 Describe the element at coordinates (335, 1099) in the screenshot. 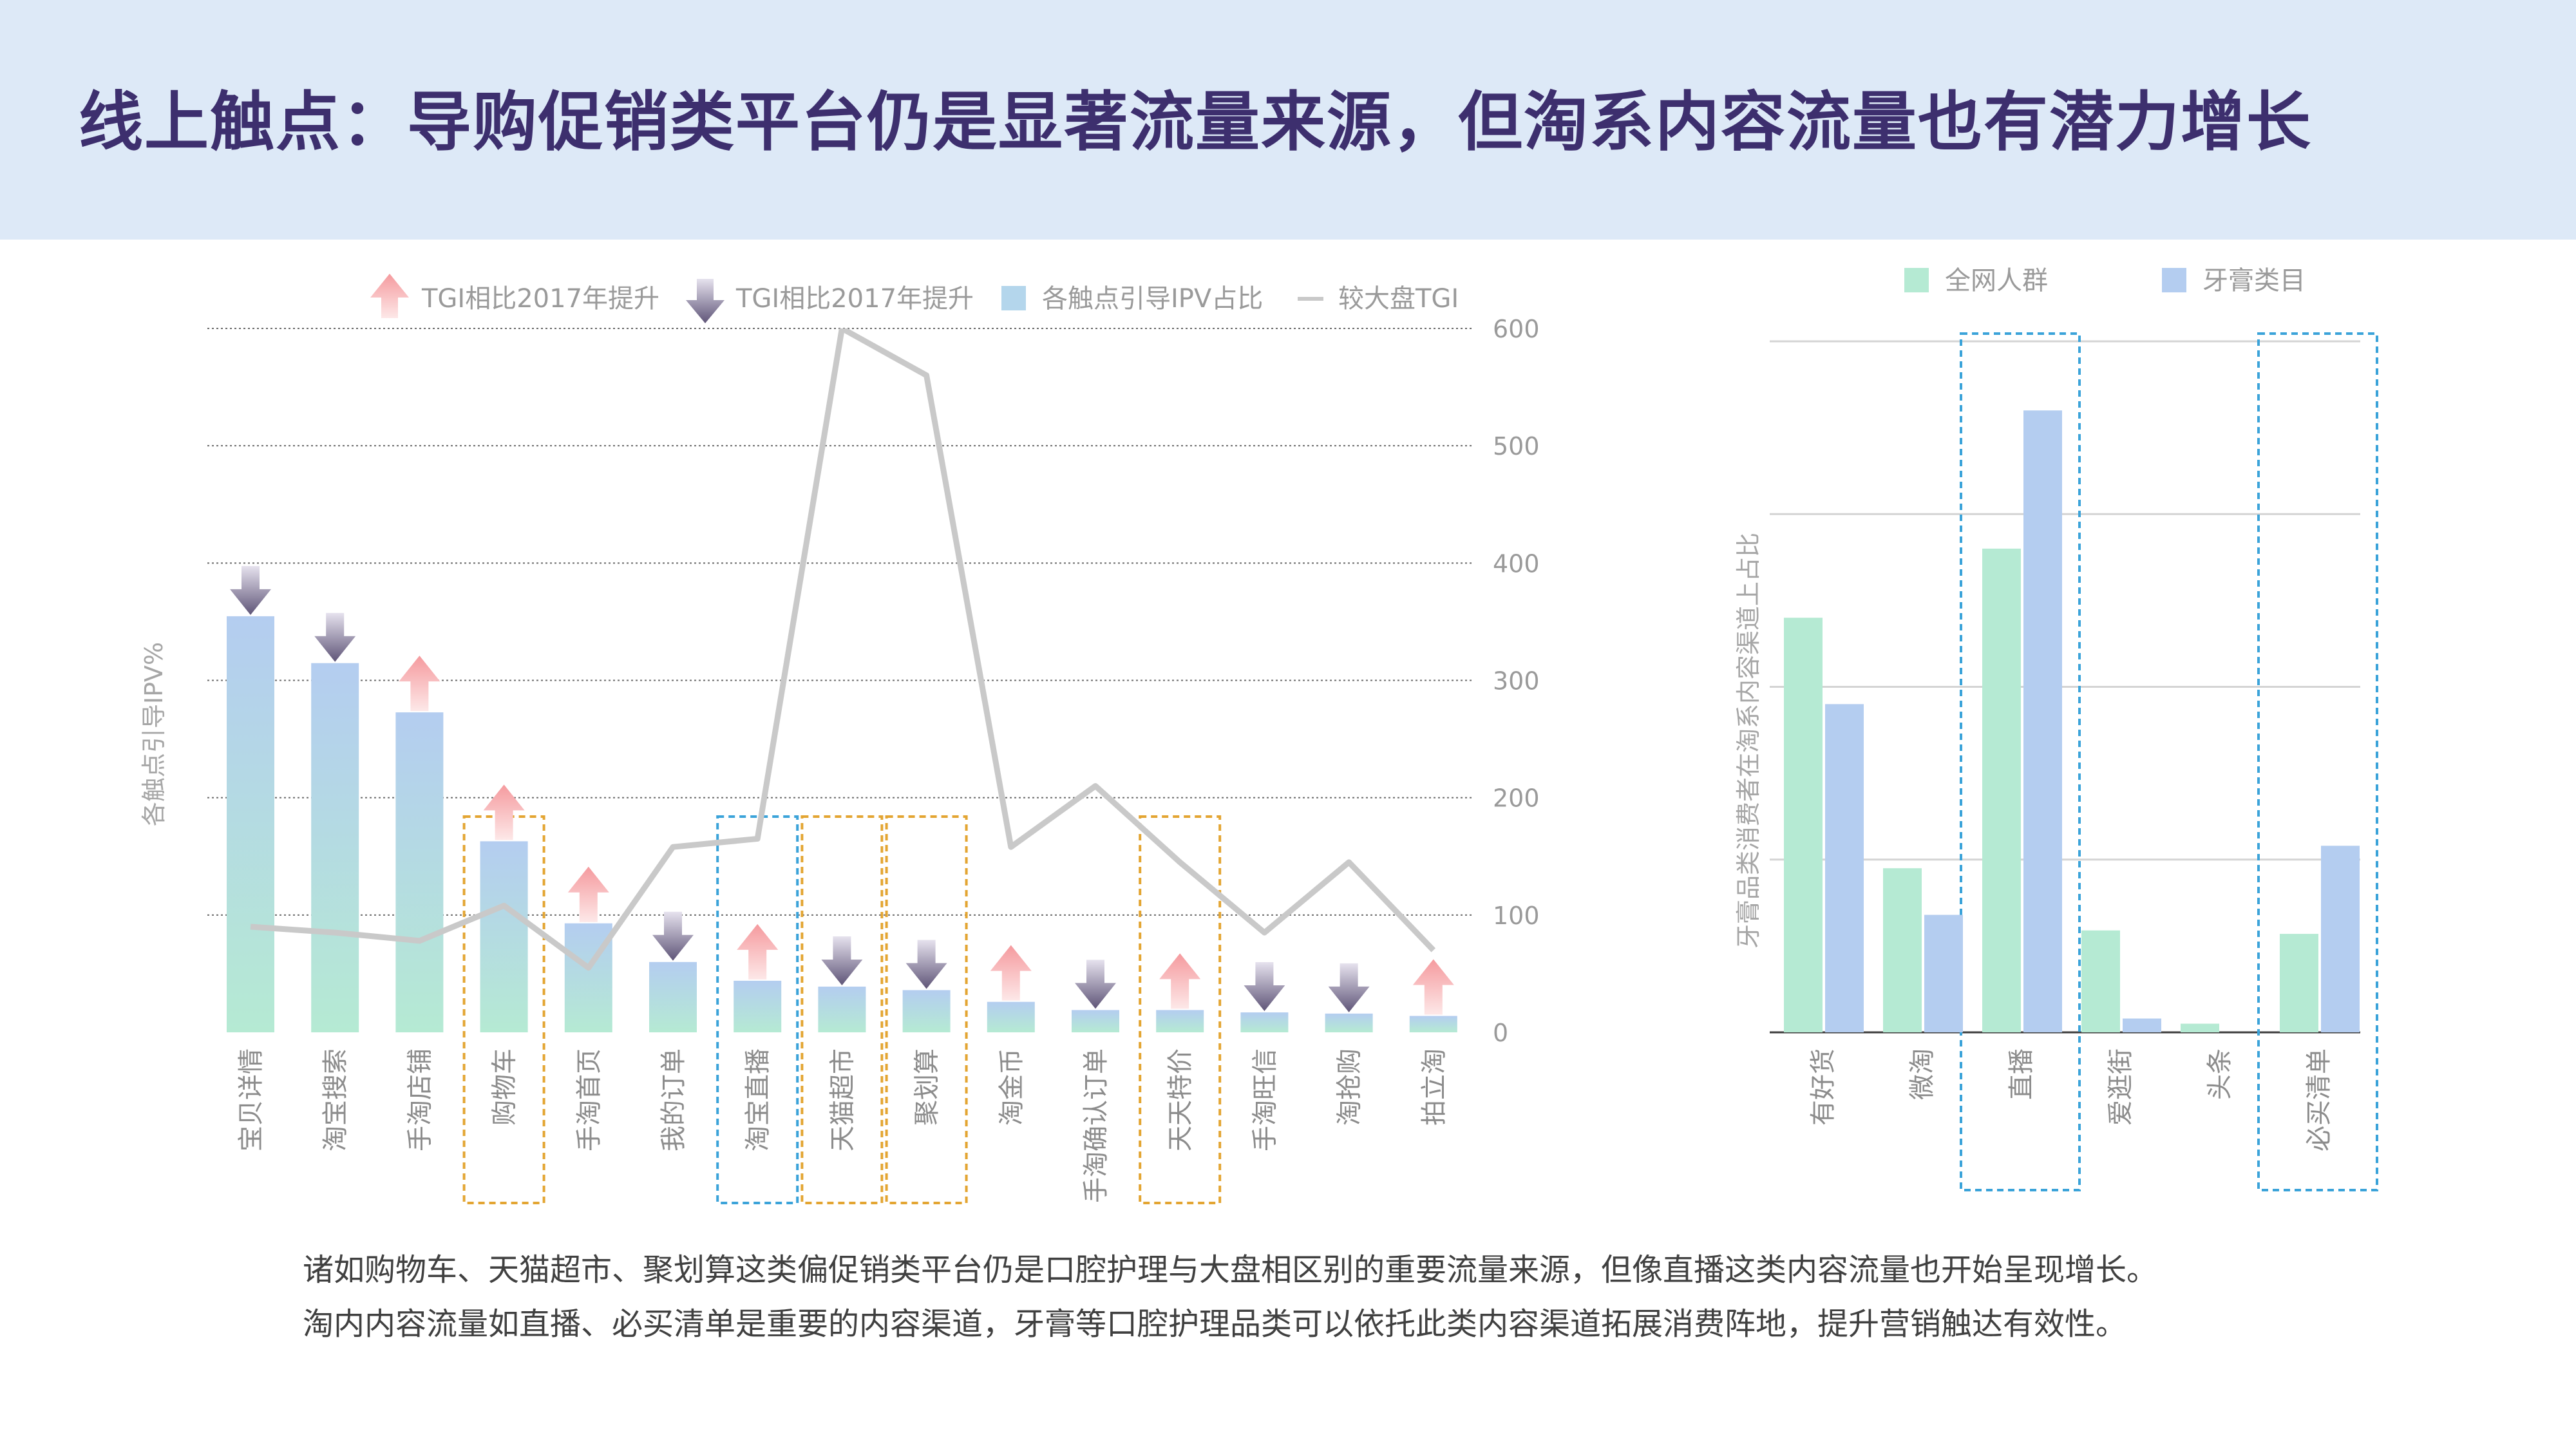

I see `category-label: 淘宝搜索` at that location.